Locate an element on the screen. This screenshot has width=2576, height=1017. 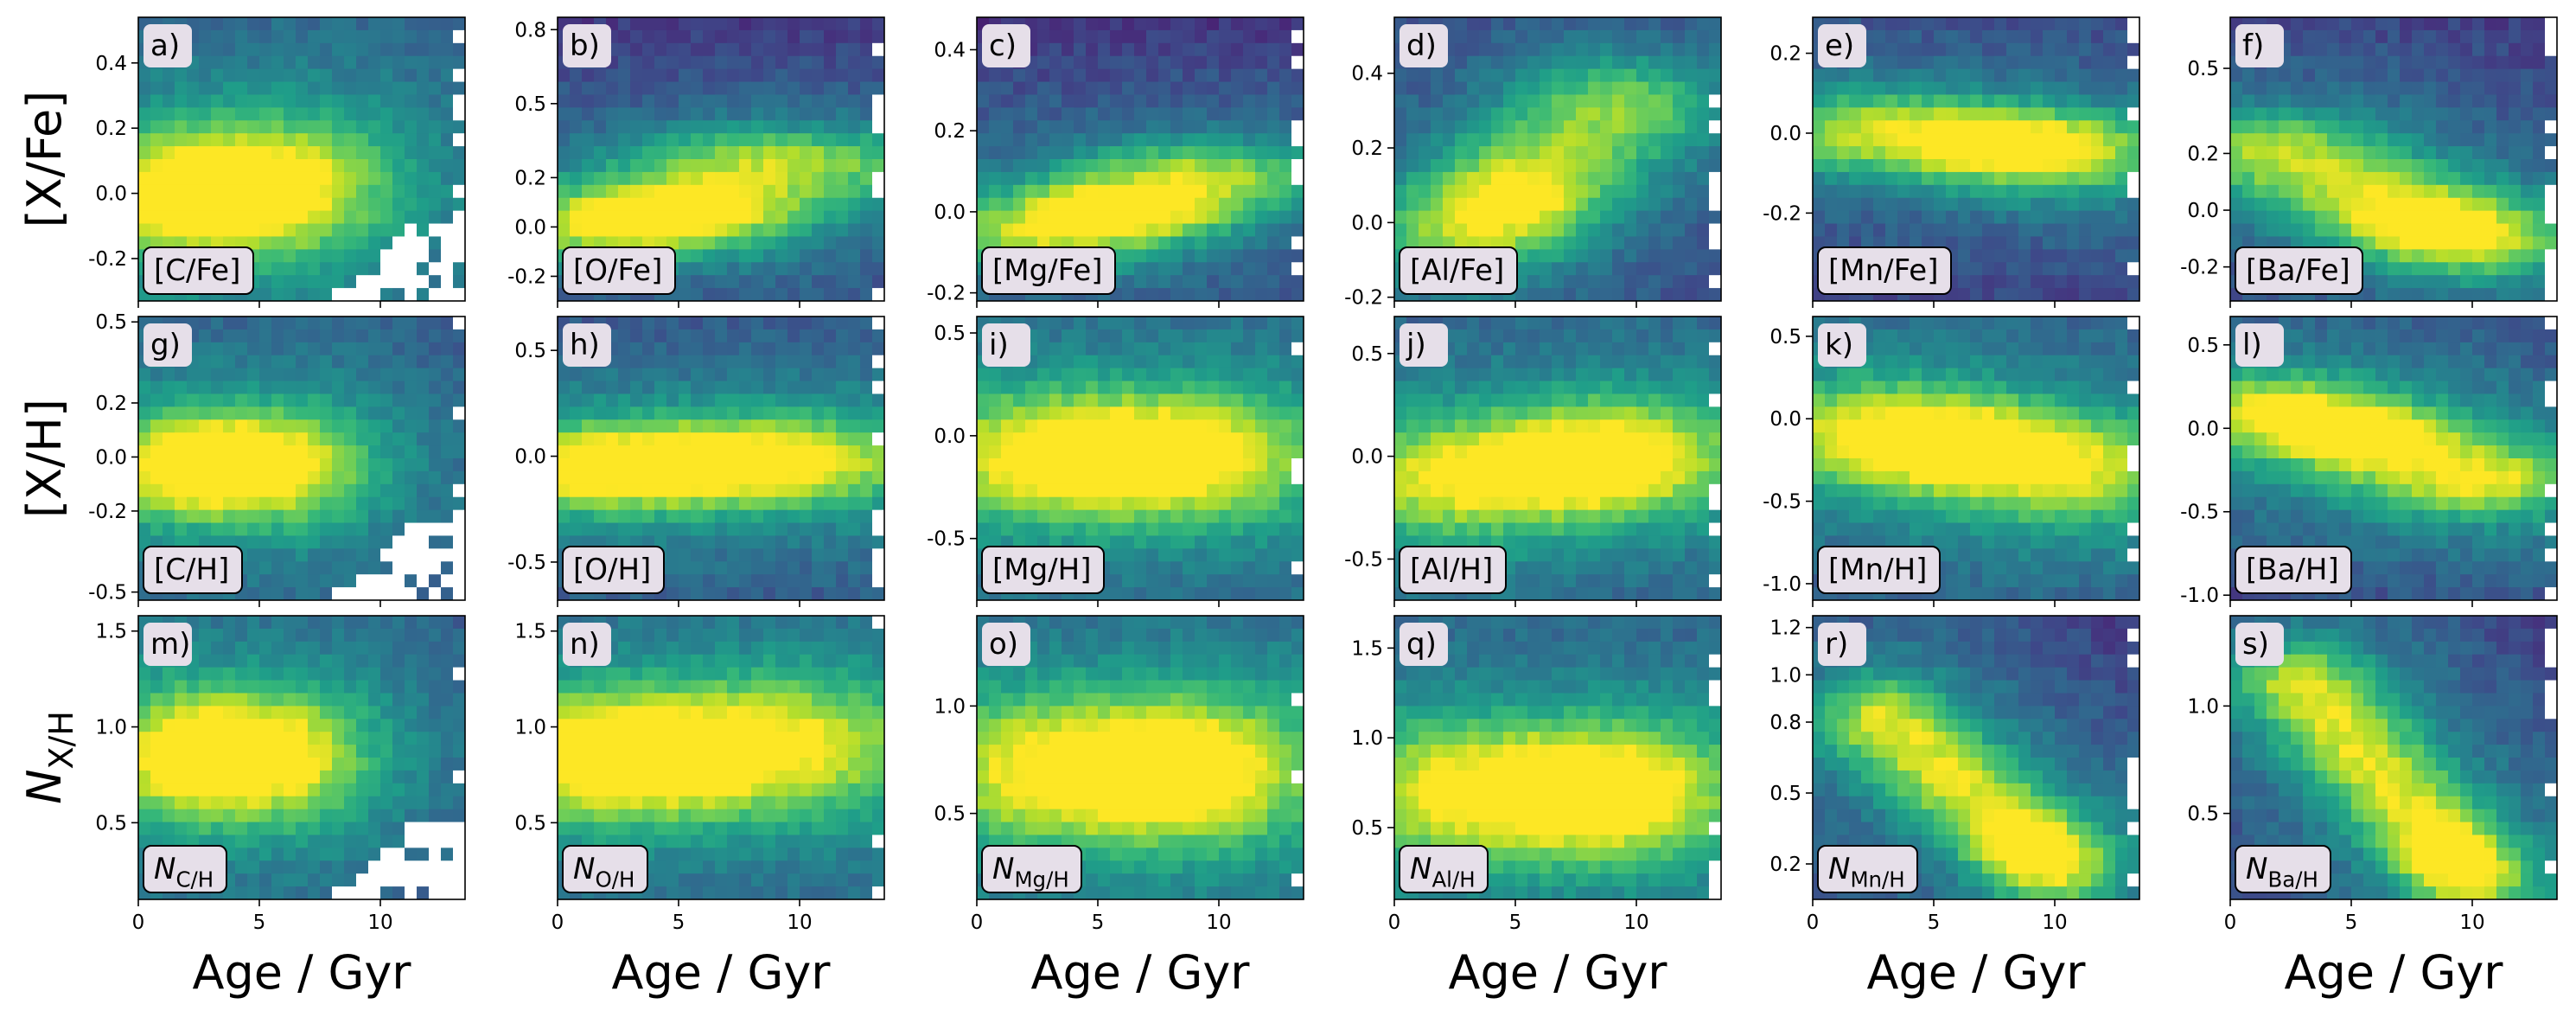
panel-letter-box: c) is located at coordinates (1006, 46).